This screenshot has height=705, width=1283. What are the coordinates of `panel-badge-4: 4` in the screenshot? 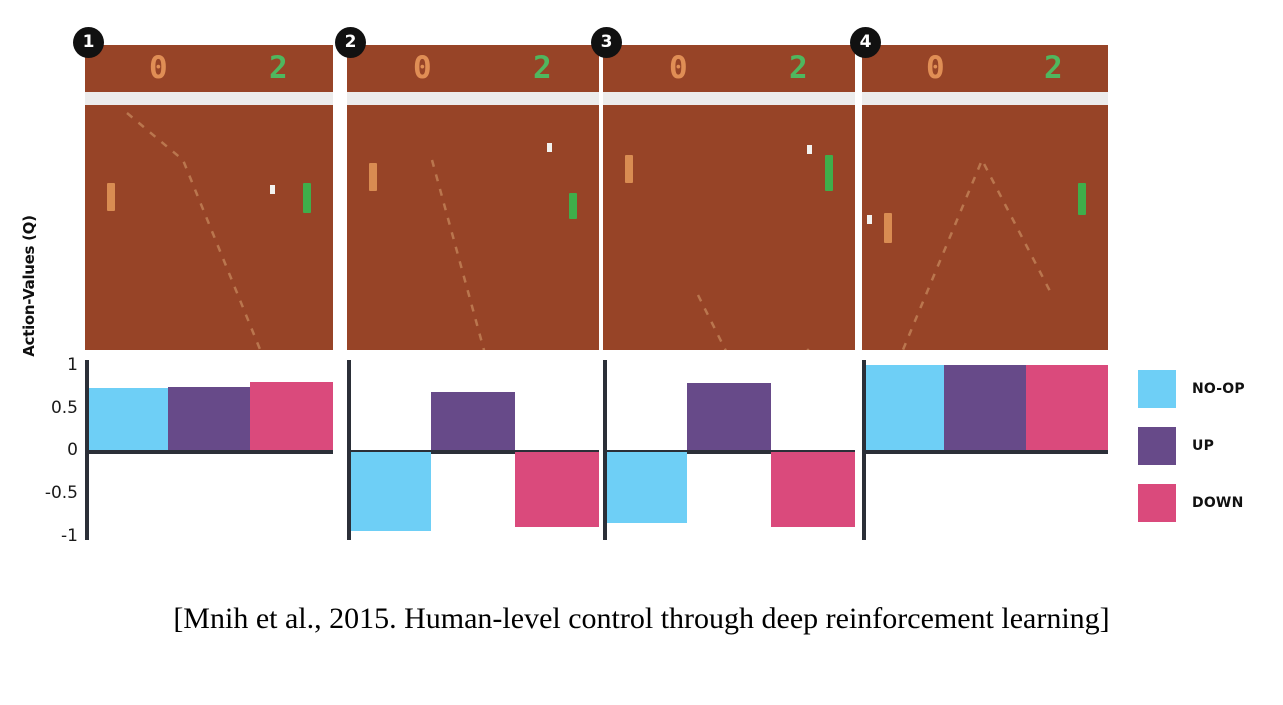 It's located at (865, 42).